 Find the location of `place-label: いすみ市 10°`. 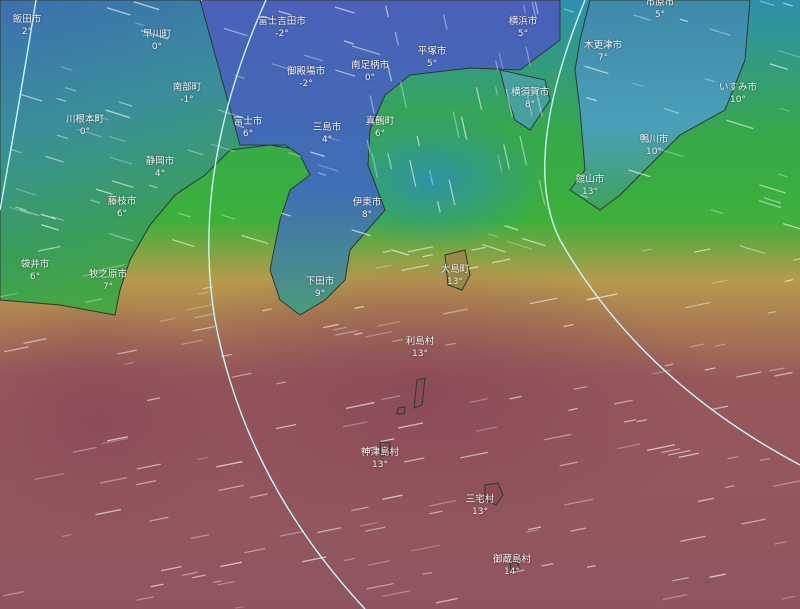

place-label: いすみ市 10° is located at coordinates (738, 94).